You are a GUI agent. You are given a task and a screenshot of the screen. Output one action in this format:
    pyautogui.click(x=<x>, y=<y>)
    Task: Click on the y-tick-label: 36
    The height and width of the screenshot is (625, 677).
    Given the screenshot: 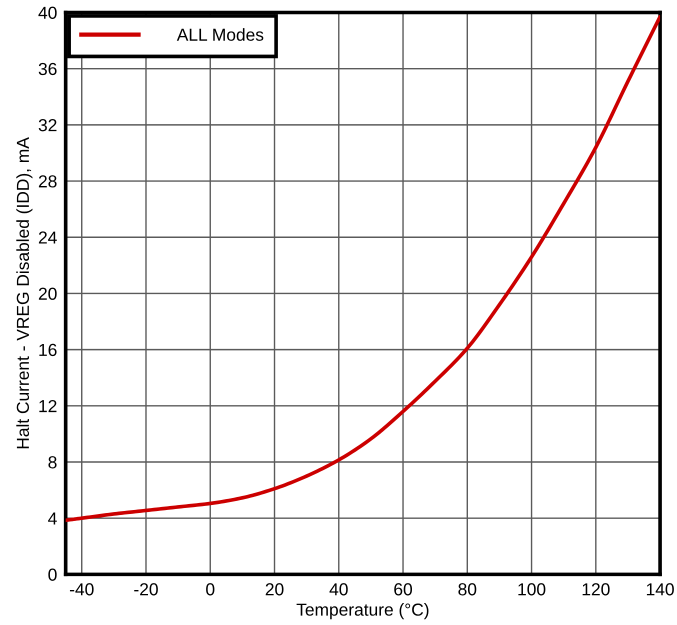 What is the action you would take?
    pyautogui.click(x=47, y=69)
    